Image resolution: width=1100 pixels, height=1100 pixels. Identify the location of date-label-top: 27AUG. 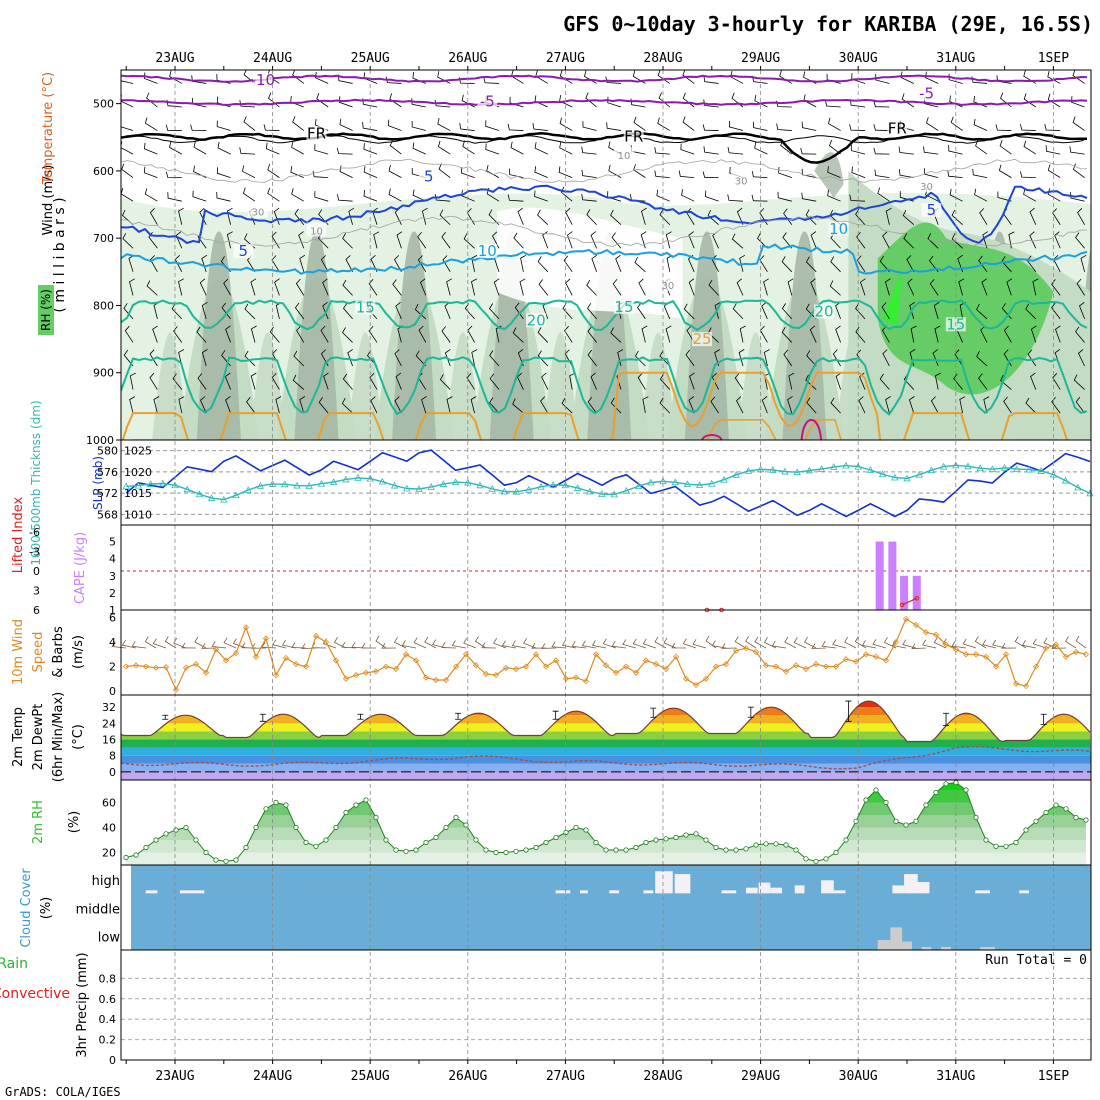
(565, 58).